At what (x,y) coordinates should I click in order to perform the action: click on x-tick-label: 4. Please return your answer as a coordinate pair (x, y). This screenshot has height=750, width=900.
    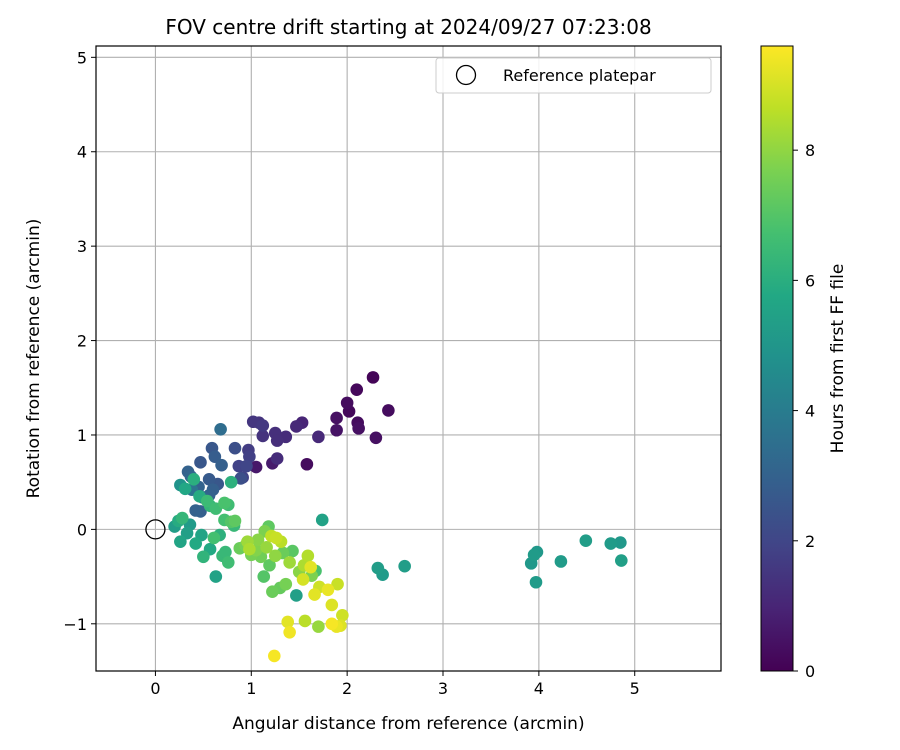
    Looking at the image, I should click on (539, 688).